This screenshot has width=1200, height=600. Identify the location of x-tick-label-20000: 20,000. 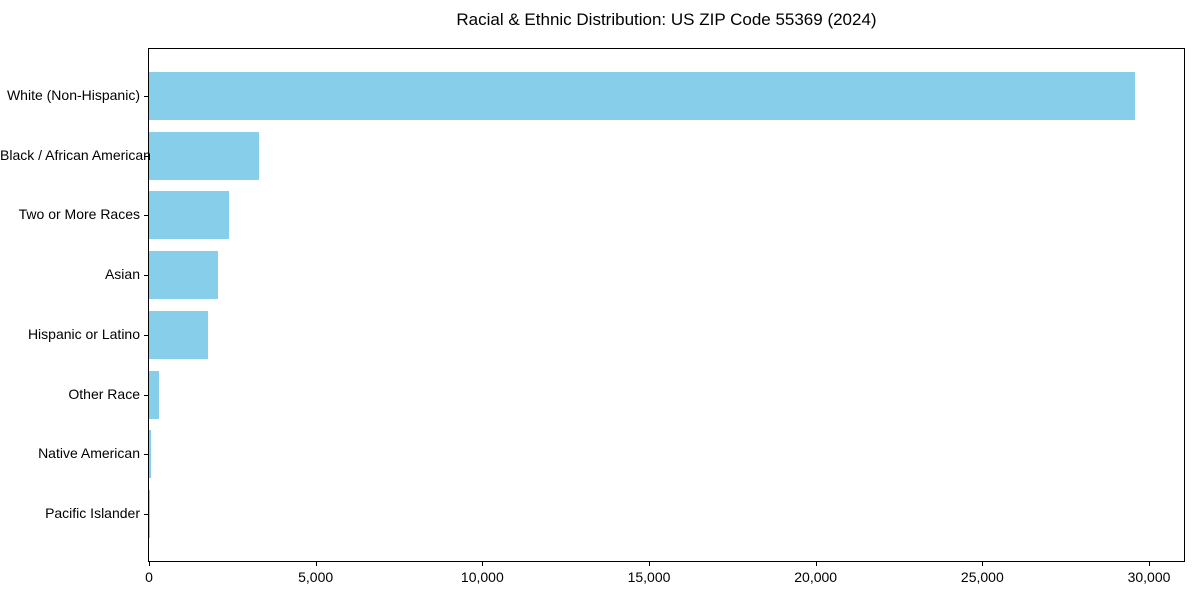
(816, 577).